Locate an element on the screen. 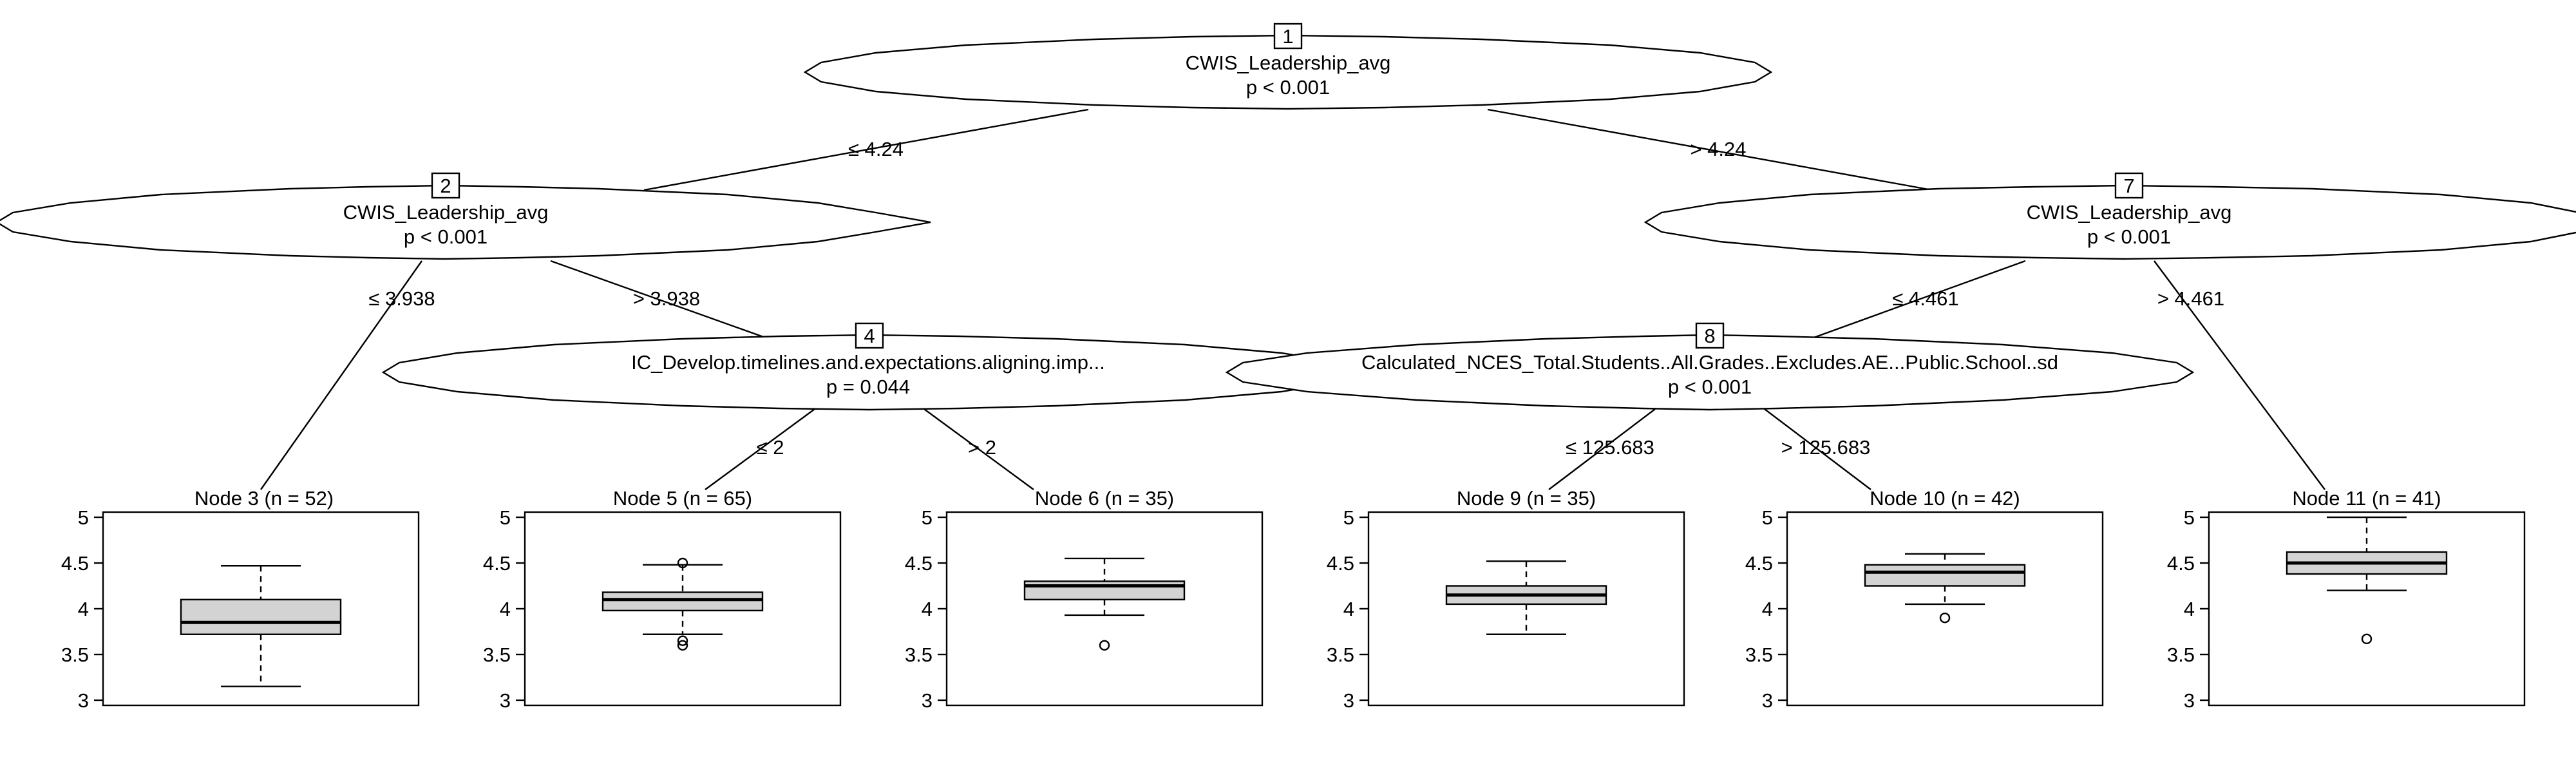 This screenshot has height=773, width=2576. terminal-node-3: Node 3 (n = 52) 3 3.5 4 4.5 5 is located at coordinates (240, 599).